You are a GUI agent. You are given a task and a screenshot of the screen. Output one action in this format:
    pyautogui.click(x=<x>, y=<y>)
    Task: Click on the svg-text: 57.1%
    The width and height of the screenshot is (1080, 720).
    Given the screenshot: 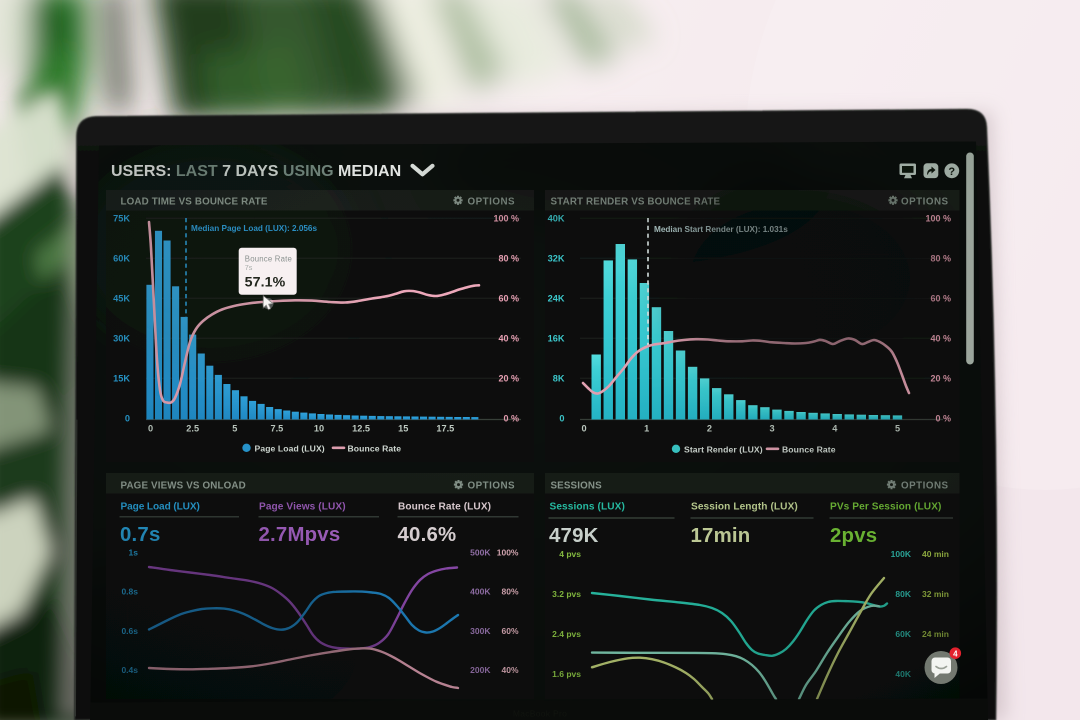 What is the action you would take?
    pyautogui.click(x=265, y=283)
    